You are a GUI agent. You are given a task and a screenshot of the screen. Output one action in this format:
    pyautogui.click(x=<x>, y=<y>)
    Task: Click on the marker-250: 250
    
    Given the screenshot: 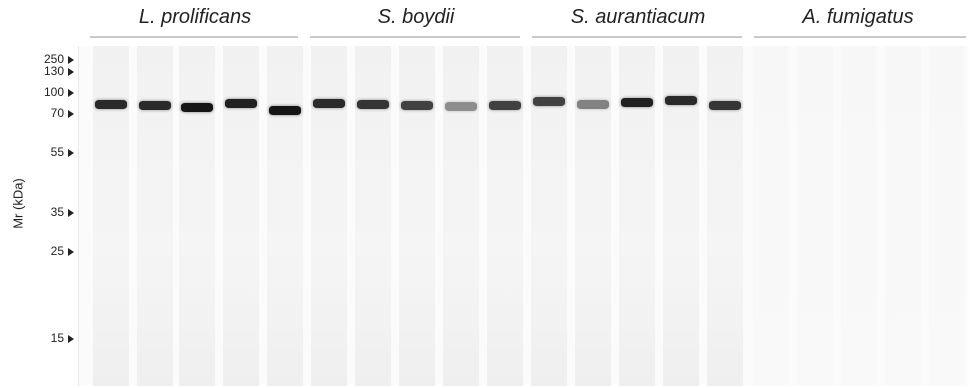 What is the action you would take?
    pyautogui.click(x=37, y=59)
    